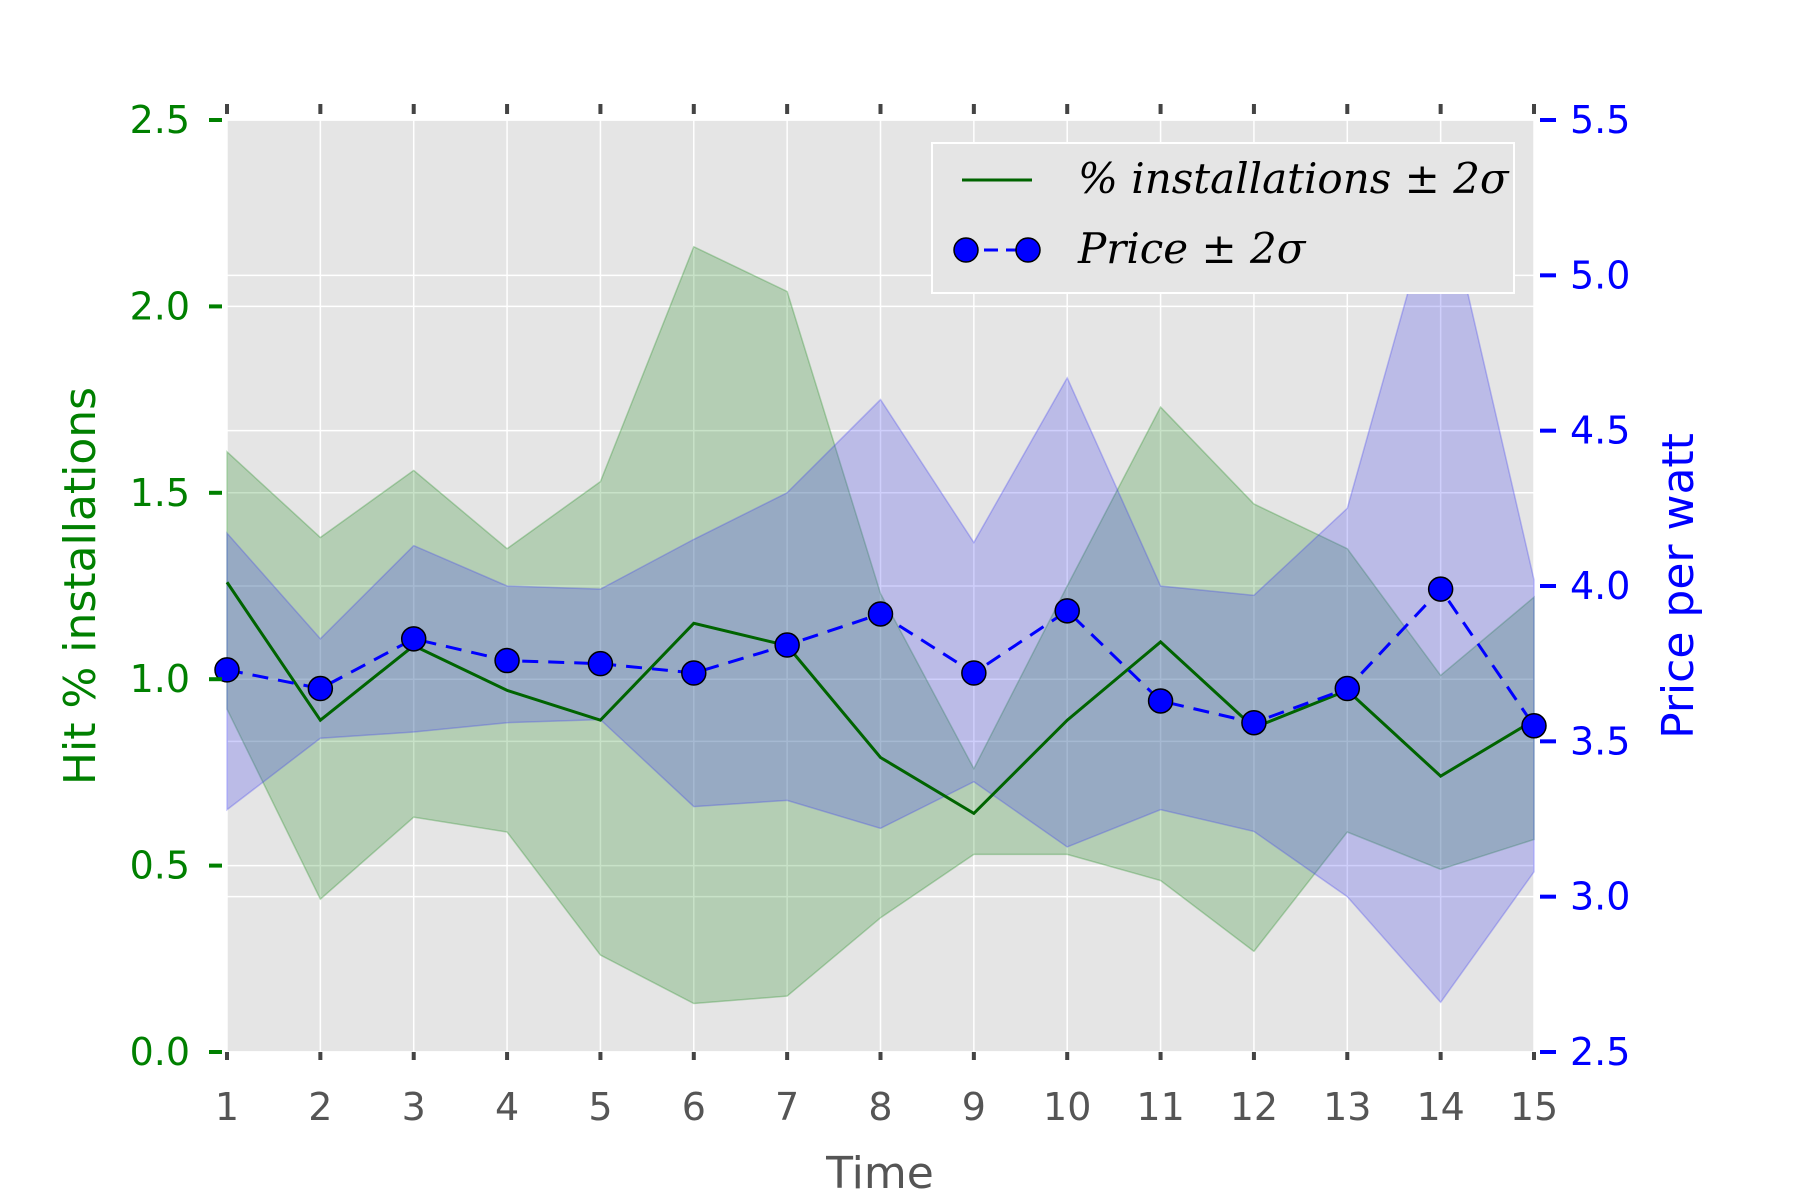  I want to click on x-tick-label: 7, so click(787, 1107).